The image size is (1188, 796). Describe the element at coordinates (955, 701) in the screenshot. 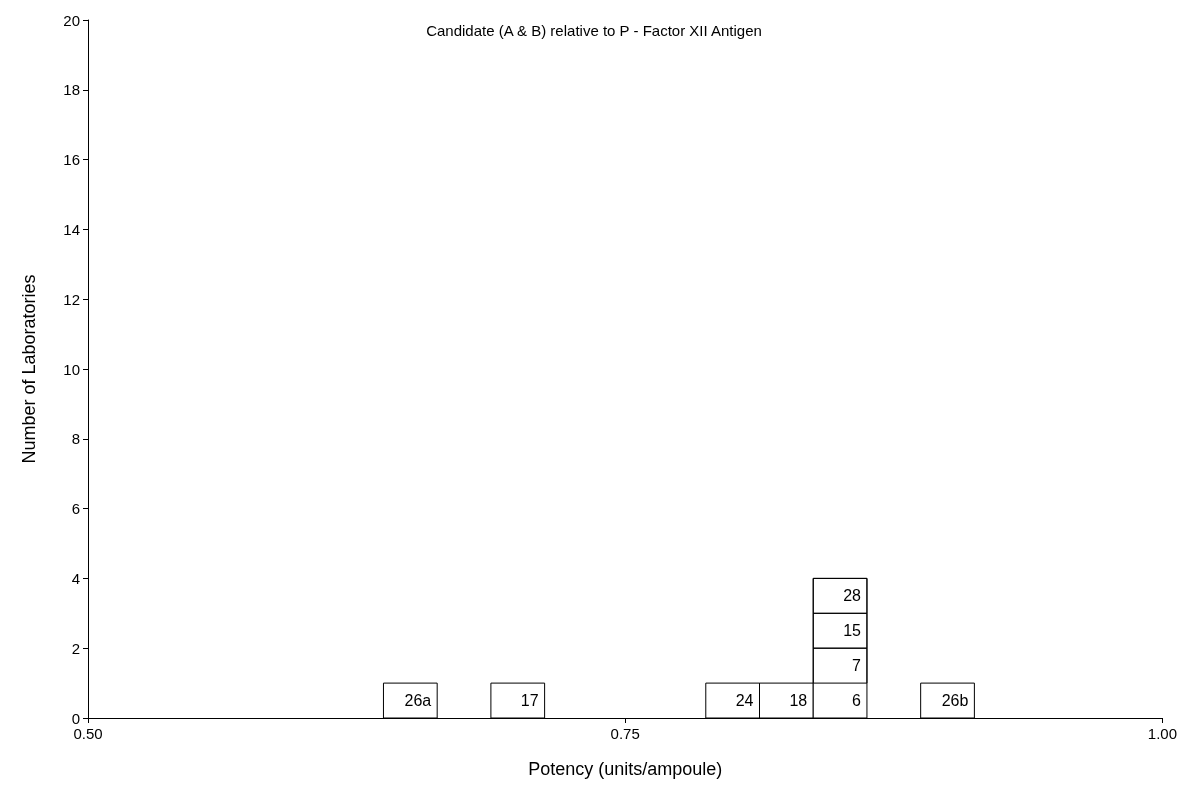

I see `annotation: 26b` at that location.